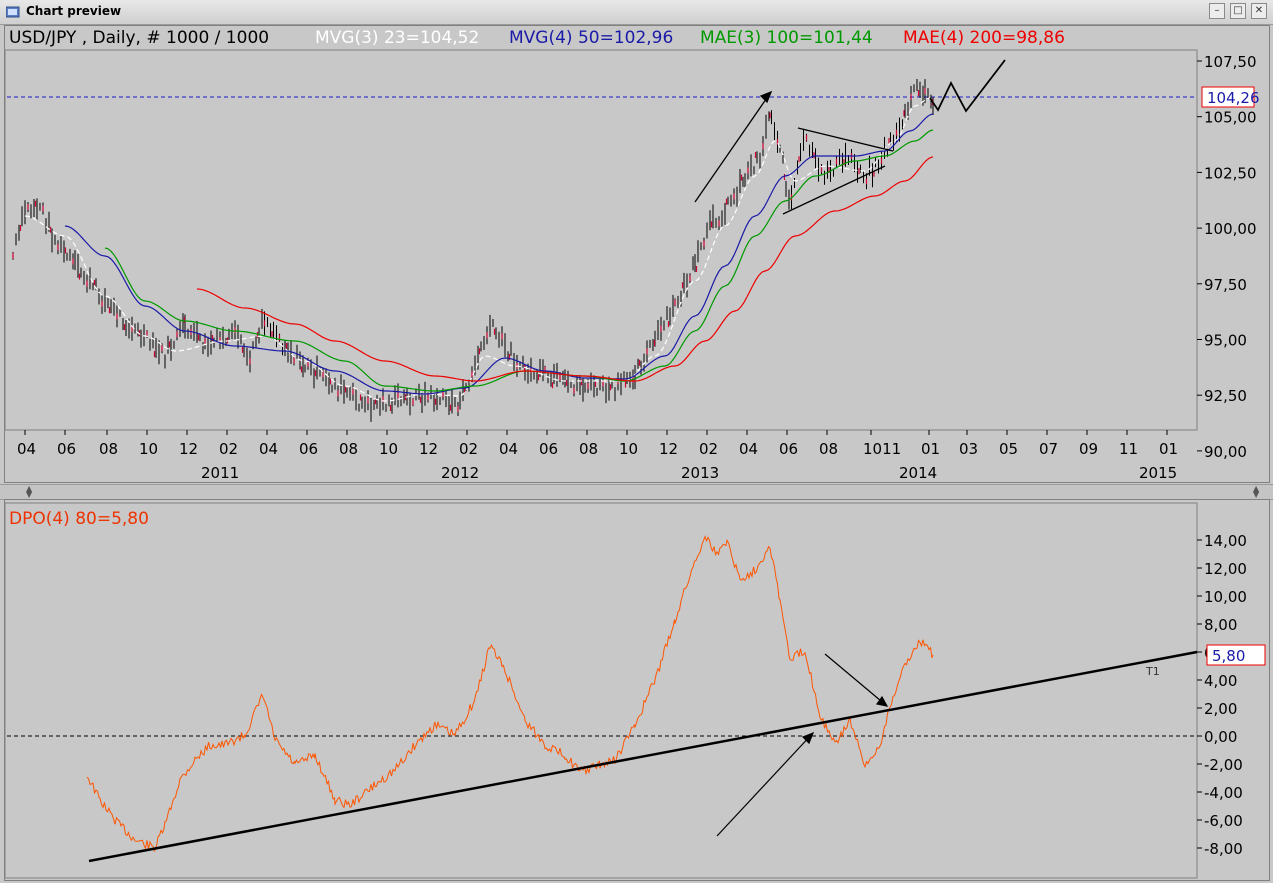  What do you see at coordinates (13, 12) in the screenshot?
I see `app-icon` at bounding box center [13, 12].